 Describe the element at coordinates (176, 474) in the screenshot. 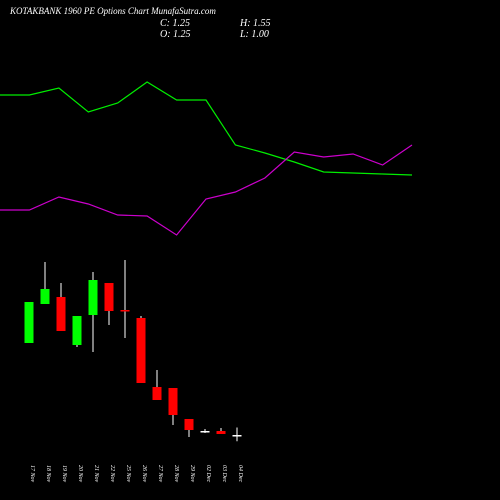

I see `x-tick-label: 28 Nov` at that location.